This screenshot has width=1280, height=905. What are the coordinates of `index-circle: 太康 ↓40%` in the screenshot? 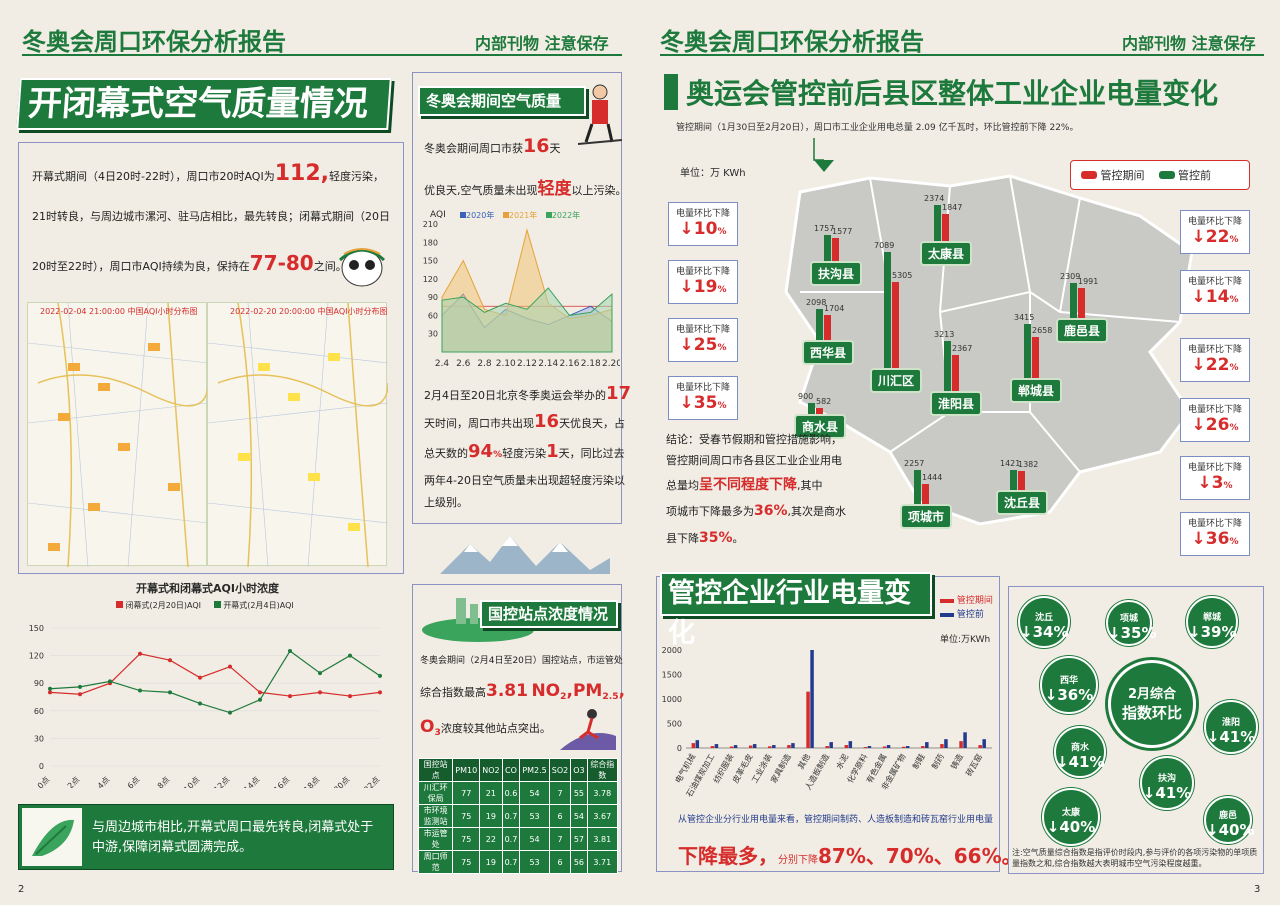 It's located at (1071, 817).